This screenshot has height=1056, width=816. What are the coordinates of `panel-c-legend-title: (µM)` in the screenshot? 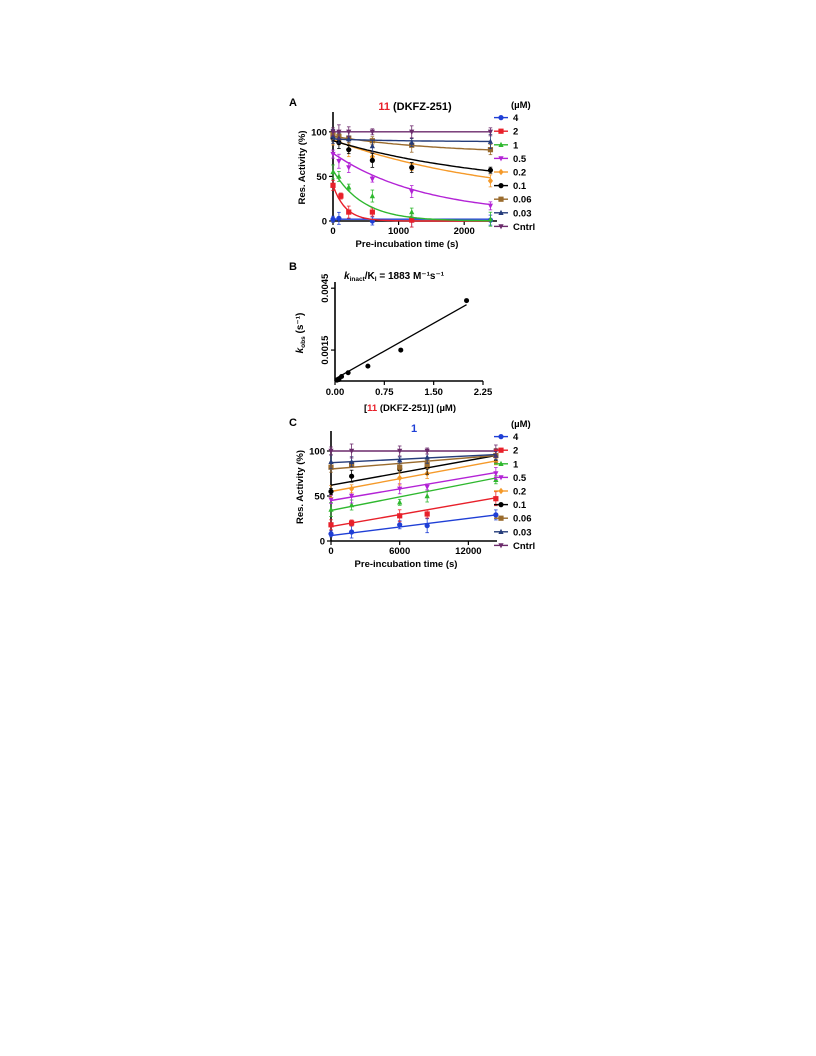 It's located at (521, 424).